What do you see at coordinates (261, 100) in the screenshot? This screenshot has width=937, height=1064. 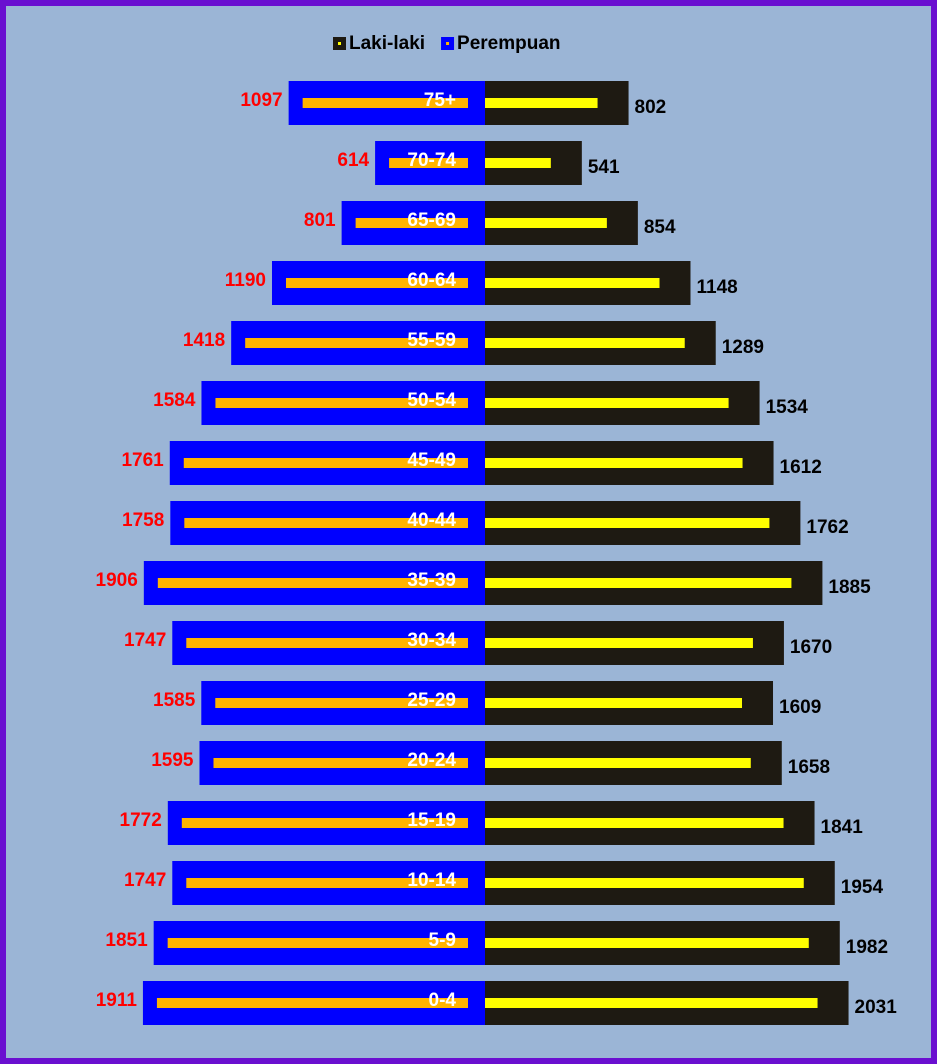 I see `value-label: 1097` at bounding box center [261, 100].